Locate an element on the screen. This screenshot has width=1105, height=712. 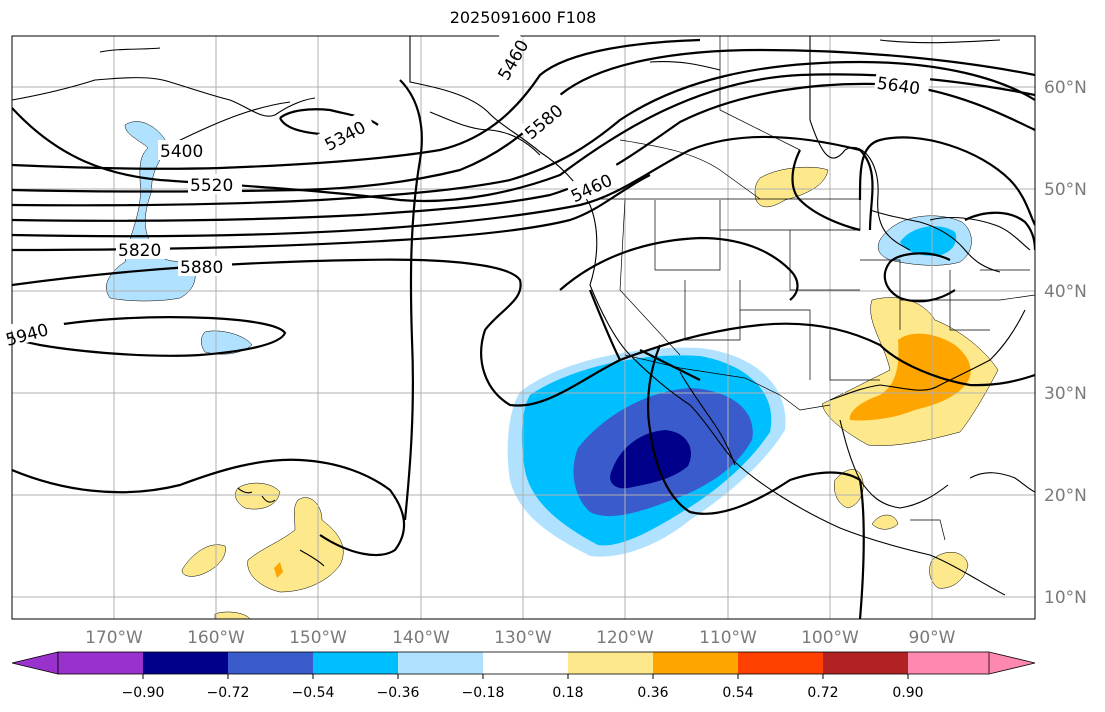
colorbar-tick-label-8: 0.54 is located at coordinates (737, 693).